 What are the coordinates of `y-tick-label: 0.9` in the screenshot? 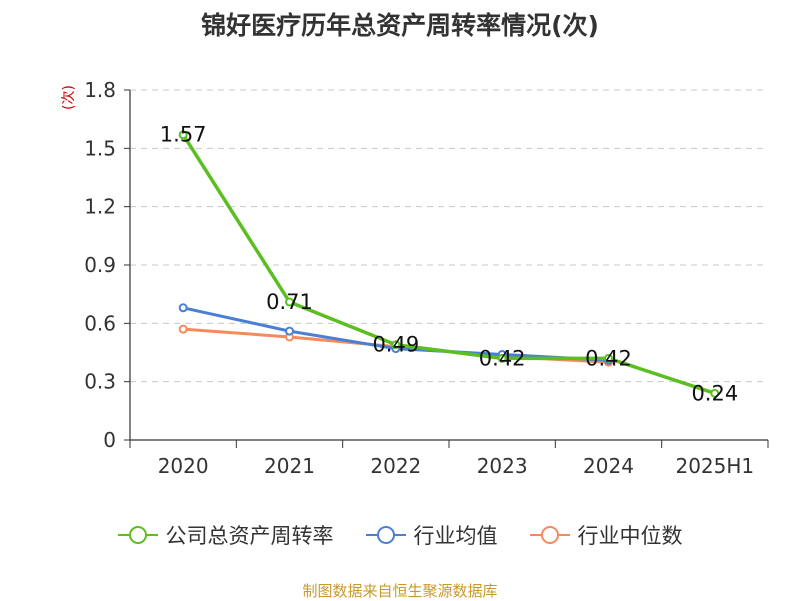 It's located at (100, 265).